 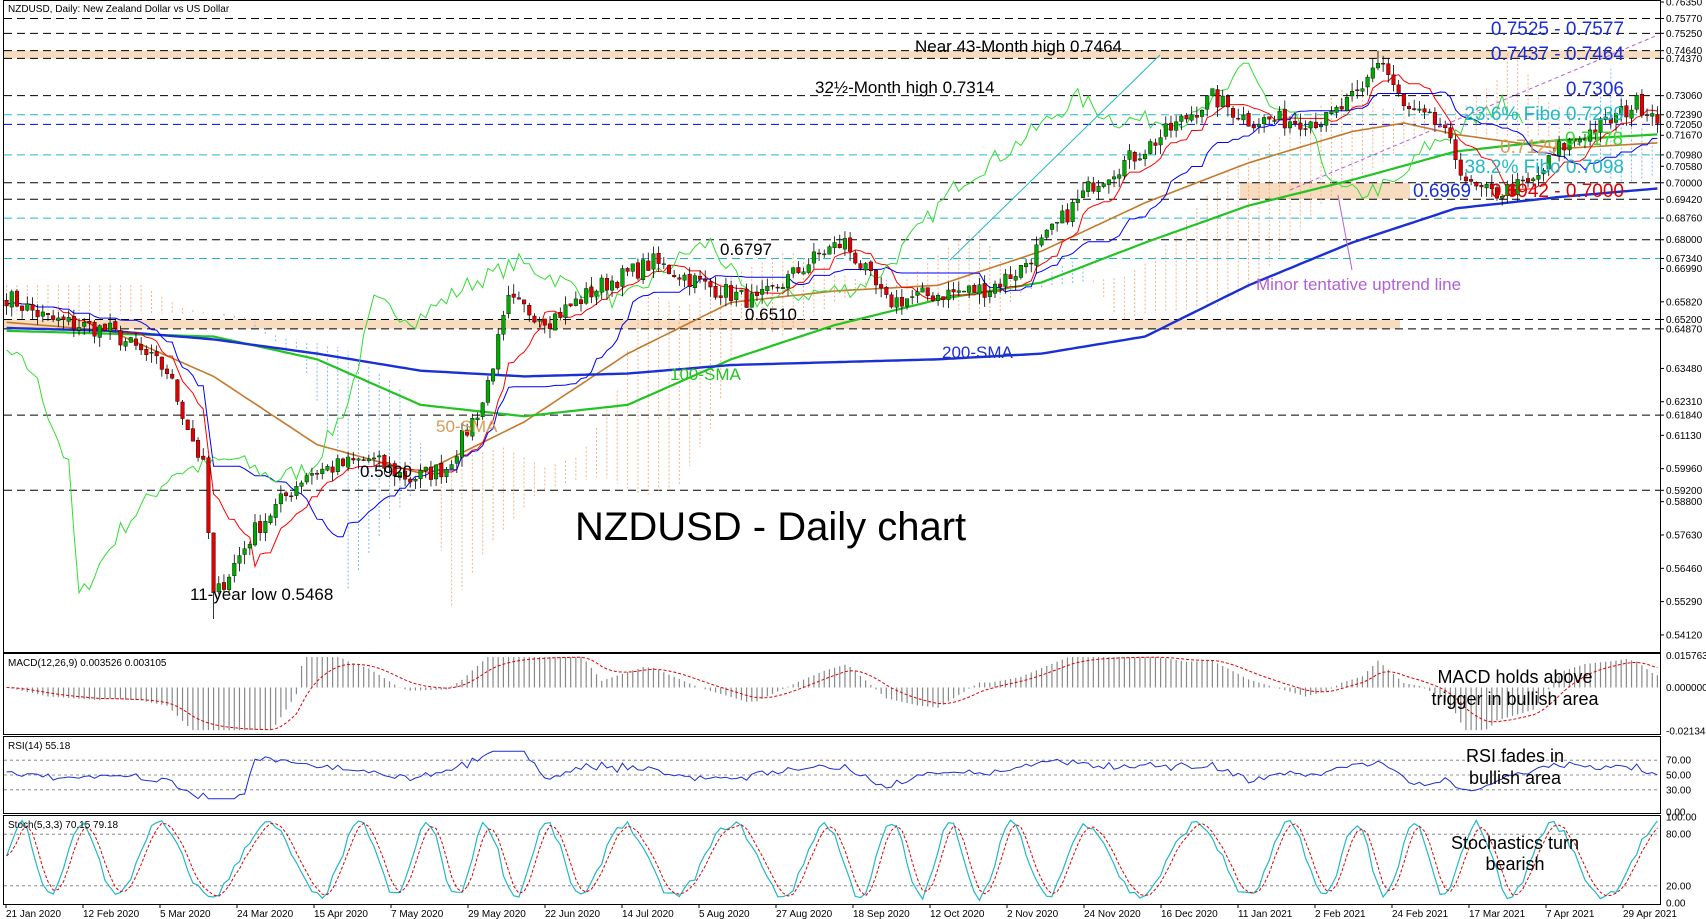 I want to click on y-tick-label-4: 0.74370, so click(x=1684, y=59).